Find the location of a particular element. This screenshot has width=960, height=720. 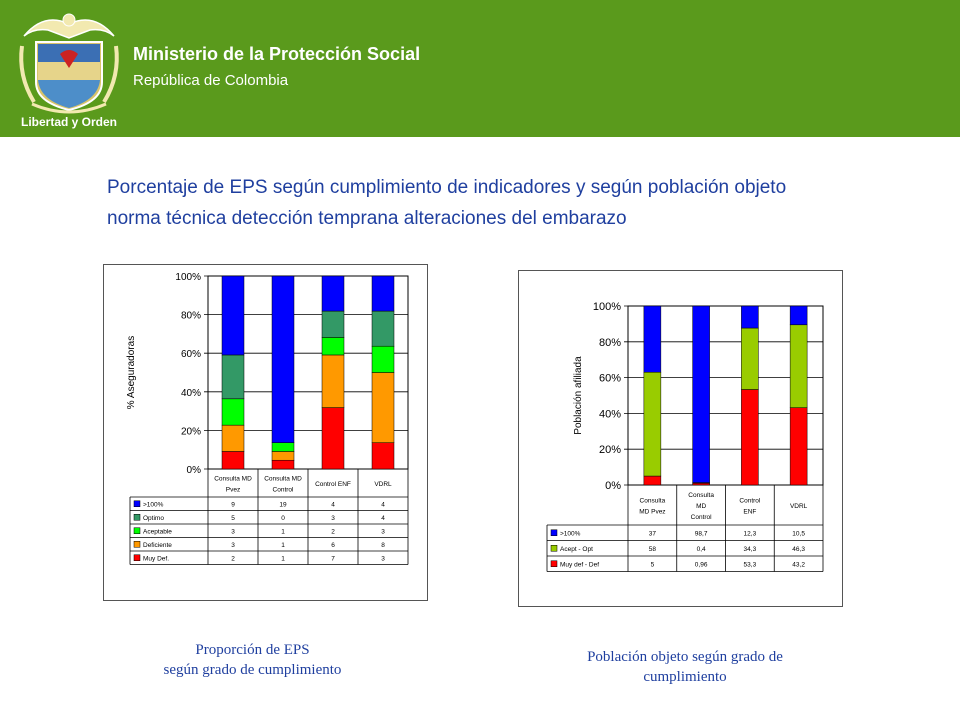

bar-segment-0-c3-s2 is located at coordinates (383, 359).